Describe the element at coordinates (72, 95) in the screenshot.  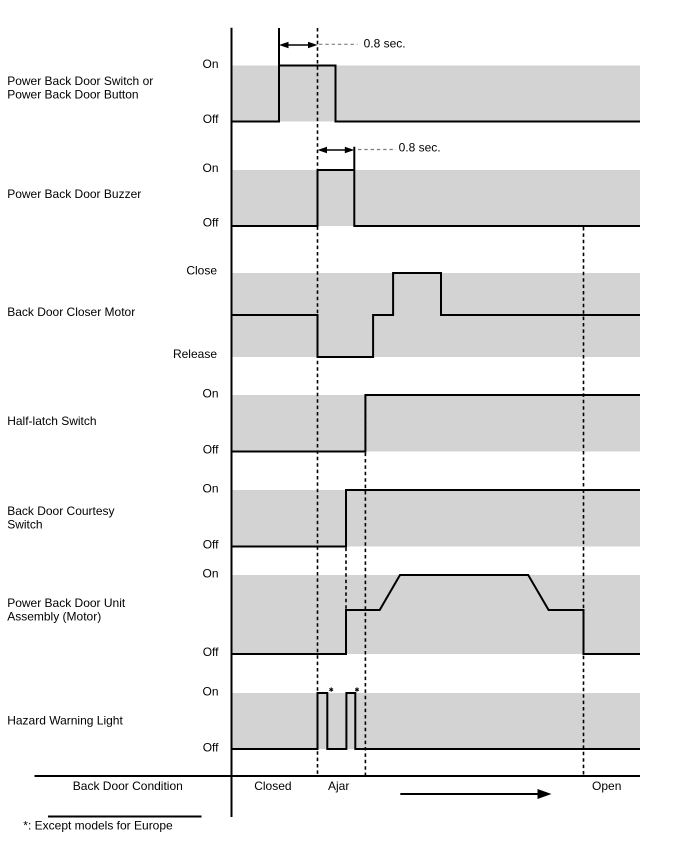
I see `svg-text: Power Back Door Button` at that location.